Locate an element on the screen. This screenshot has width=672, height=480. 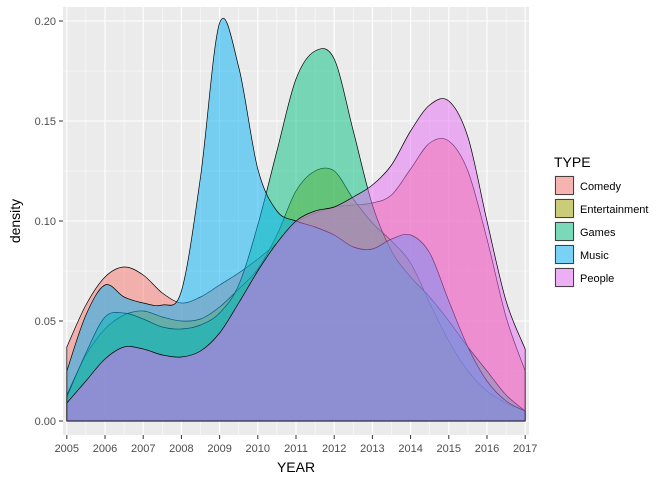
y-axis-title: density is located at coordinates (15, 221).